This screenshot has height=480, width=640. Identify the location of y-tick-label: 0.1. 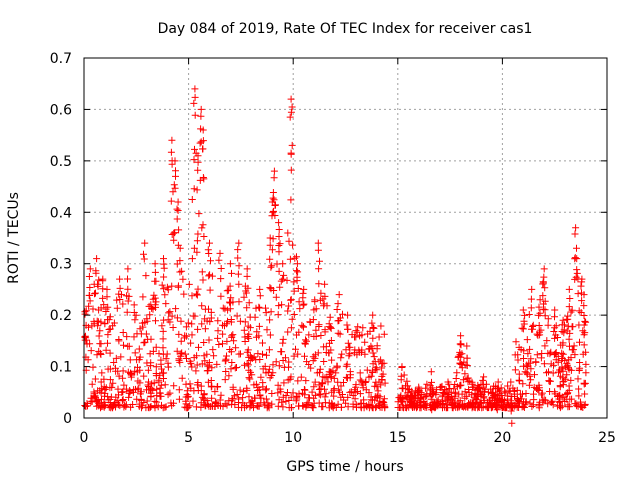
(61, 368).